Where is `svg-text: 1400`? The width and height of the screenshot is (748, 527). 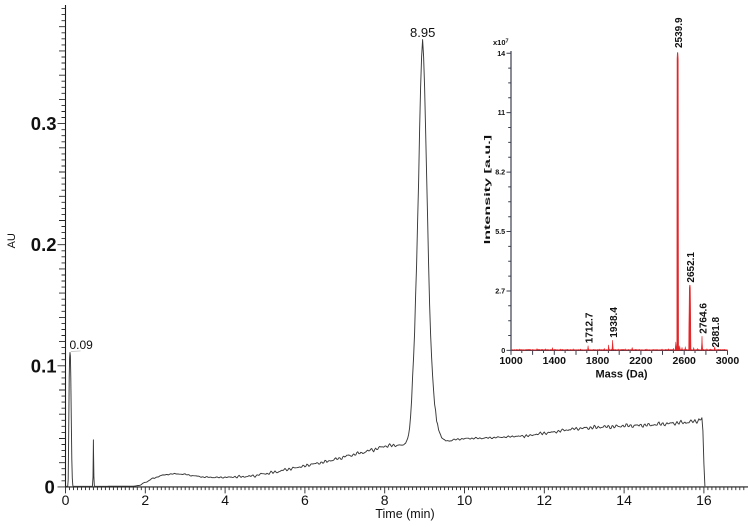 svg-text: 1400 is located at coordinates (555, 361).